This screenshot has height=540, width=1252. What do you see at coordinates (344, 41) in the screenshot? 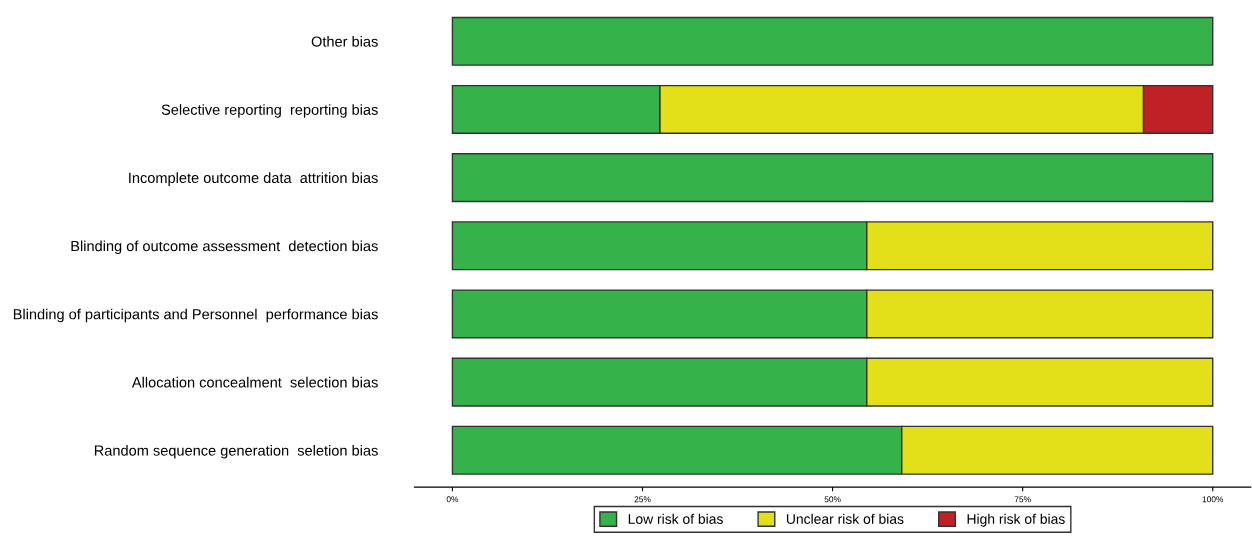
I see `y-tick-label: Other bias` at bounding box center [344, 41].